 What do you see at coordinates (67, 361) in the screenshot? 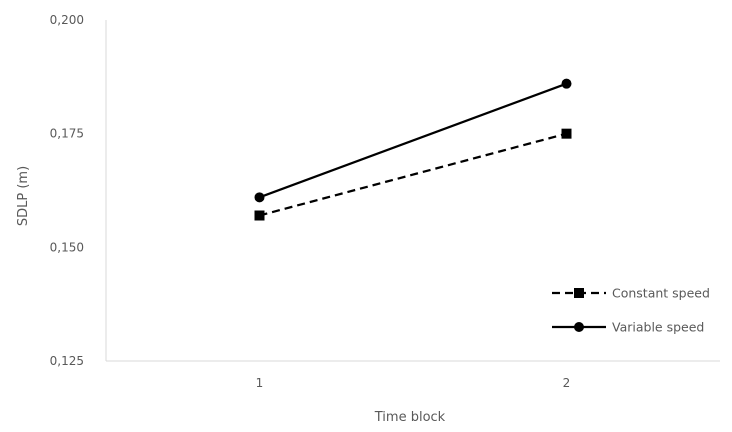
I see `y-tick-label: 0,125` at bounding box center [67, 361].